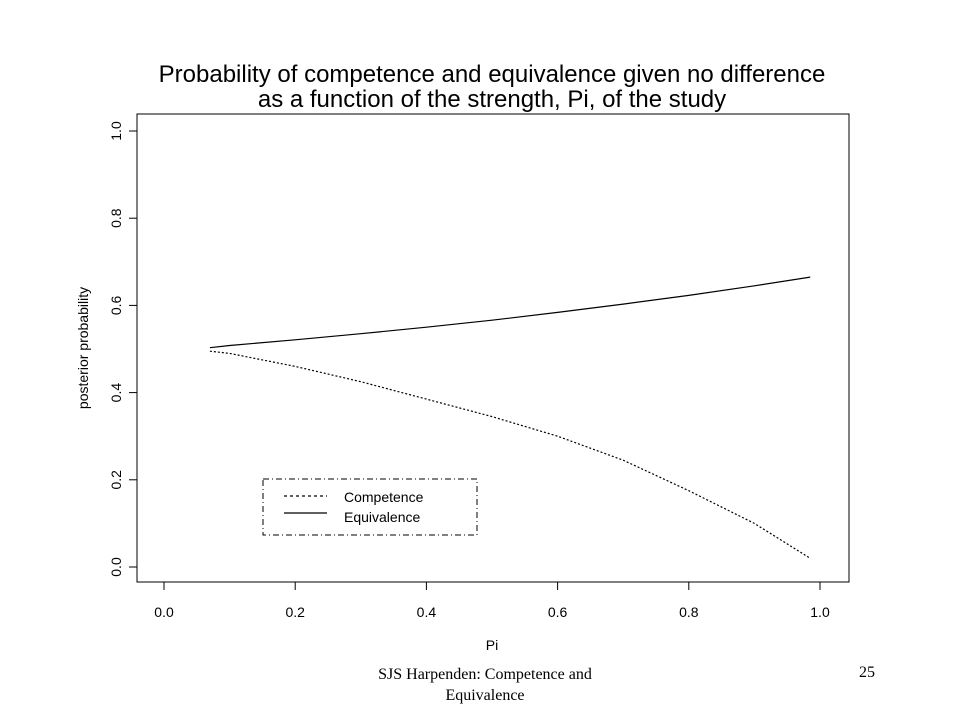 This screenshot has height=720, width=960. Describe the element at coordinates (116, 393) in the screenshot. I see `y-tick-label: 0.4` at that location.